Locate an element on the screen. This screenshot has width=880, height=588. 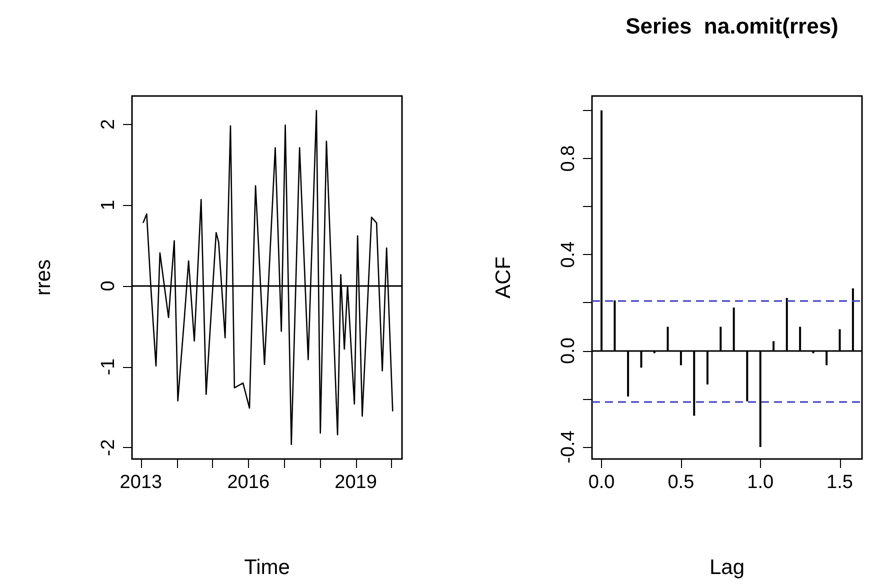
y-tick-label: -2 is located at coordinates (108, 447).